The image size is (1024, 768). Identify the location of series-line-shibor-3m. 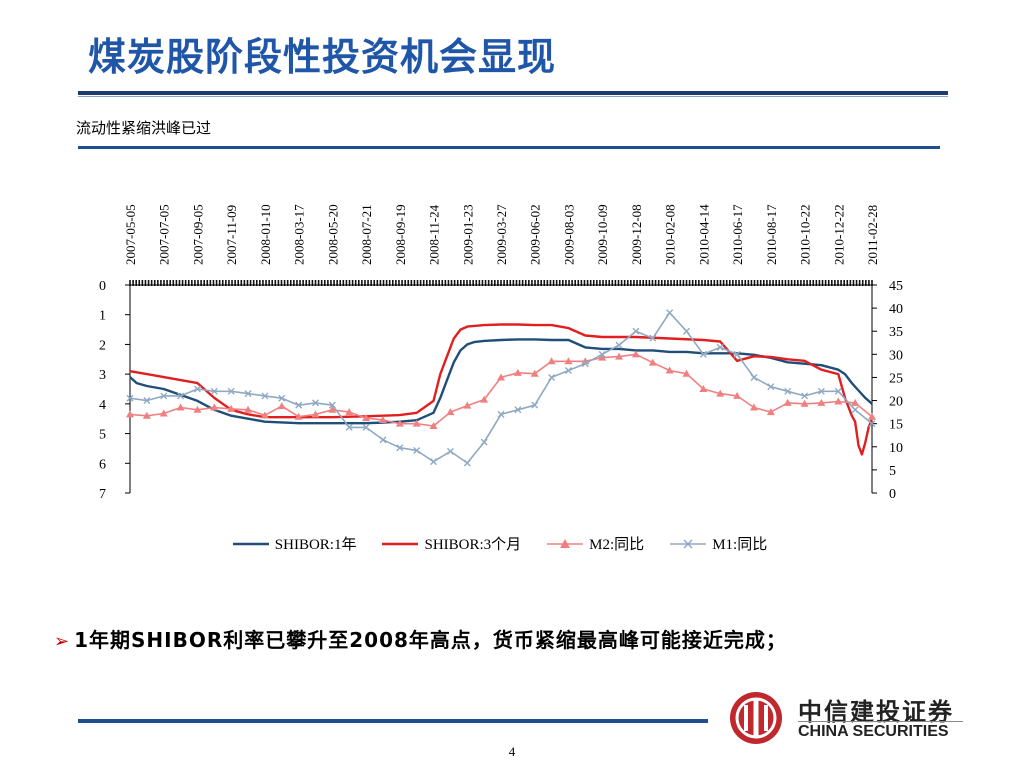
(501, 389).